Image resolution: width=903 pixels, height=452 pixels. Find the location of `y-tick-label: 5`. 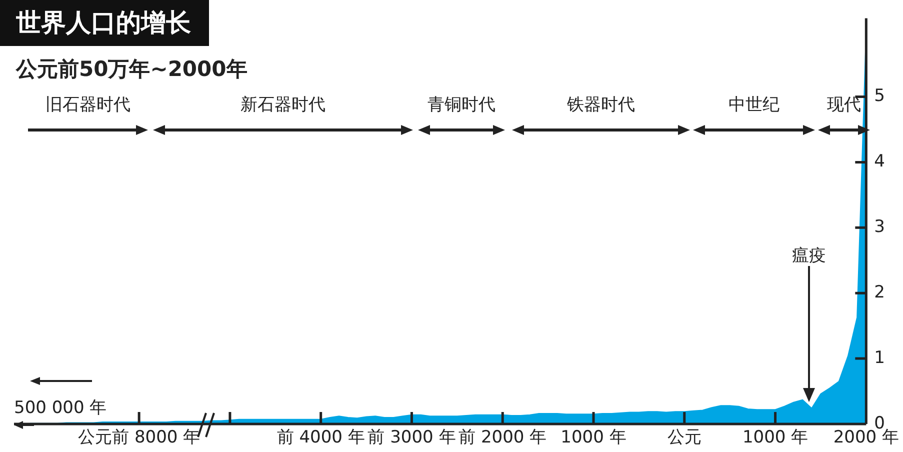

y-tick-label: 5 is located at coordinates (879, 96).